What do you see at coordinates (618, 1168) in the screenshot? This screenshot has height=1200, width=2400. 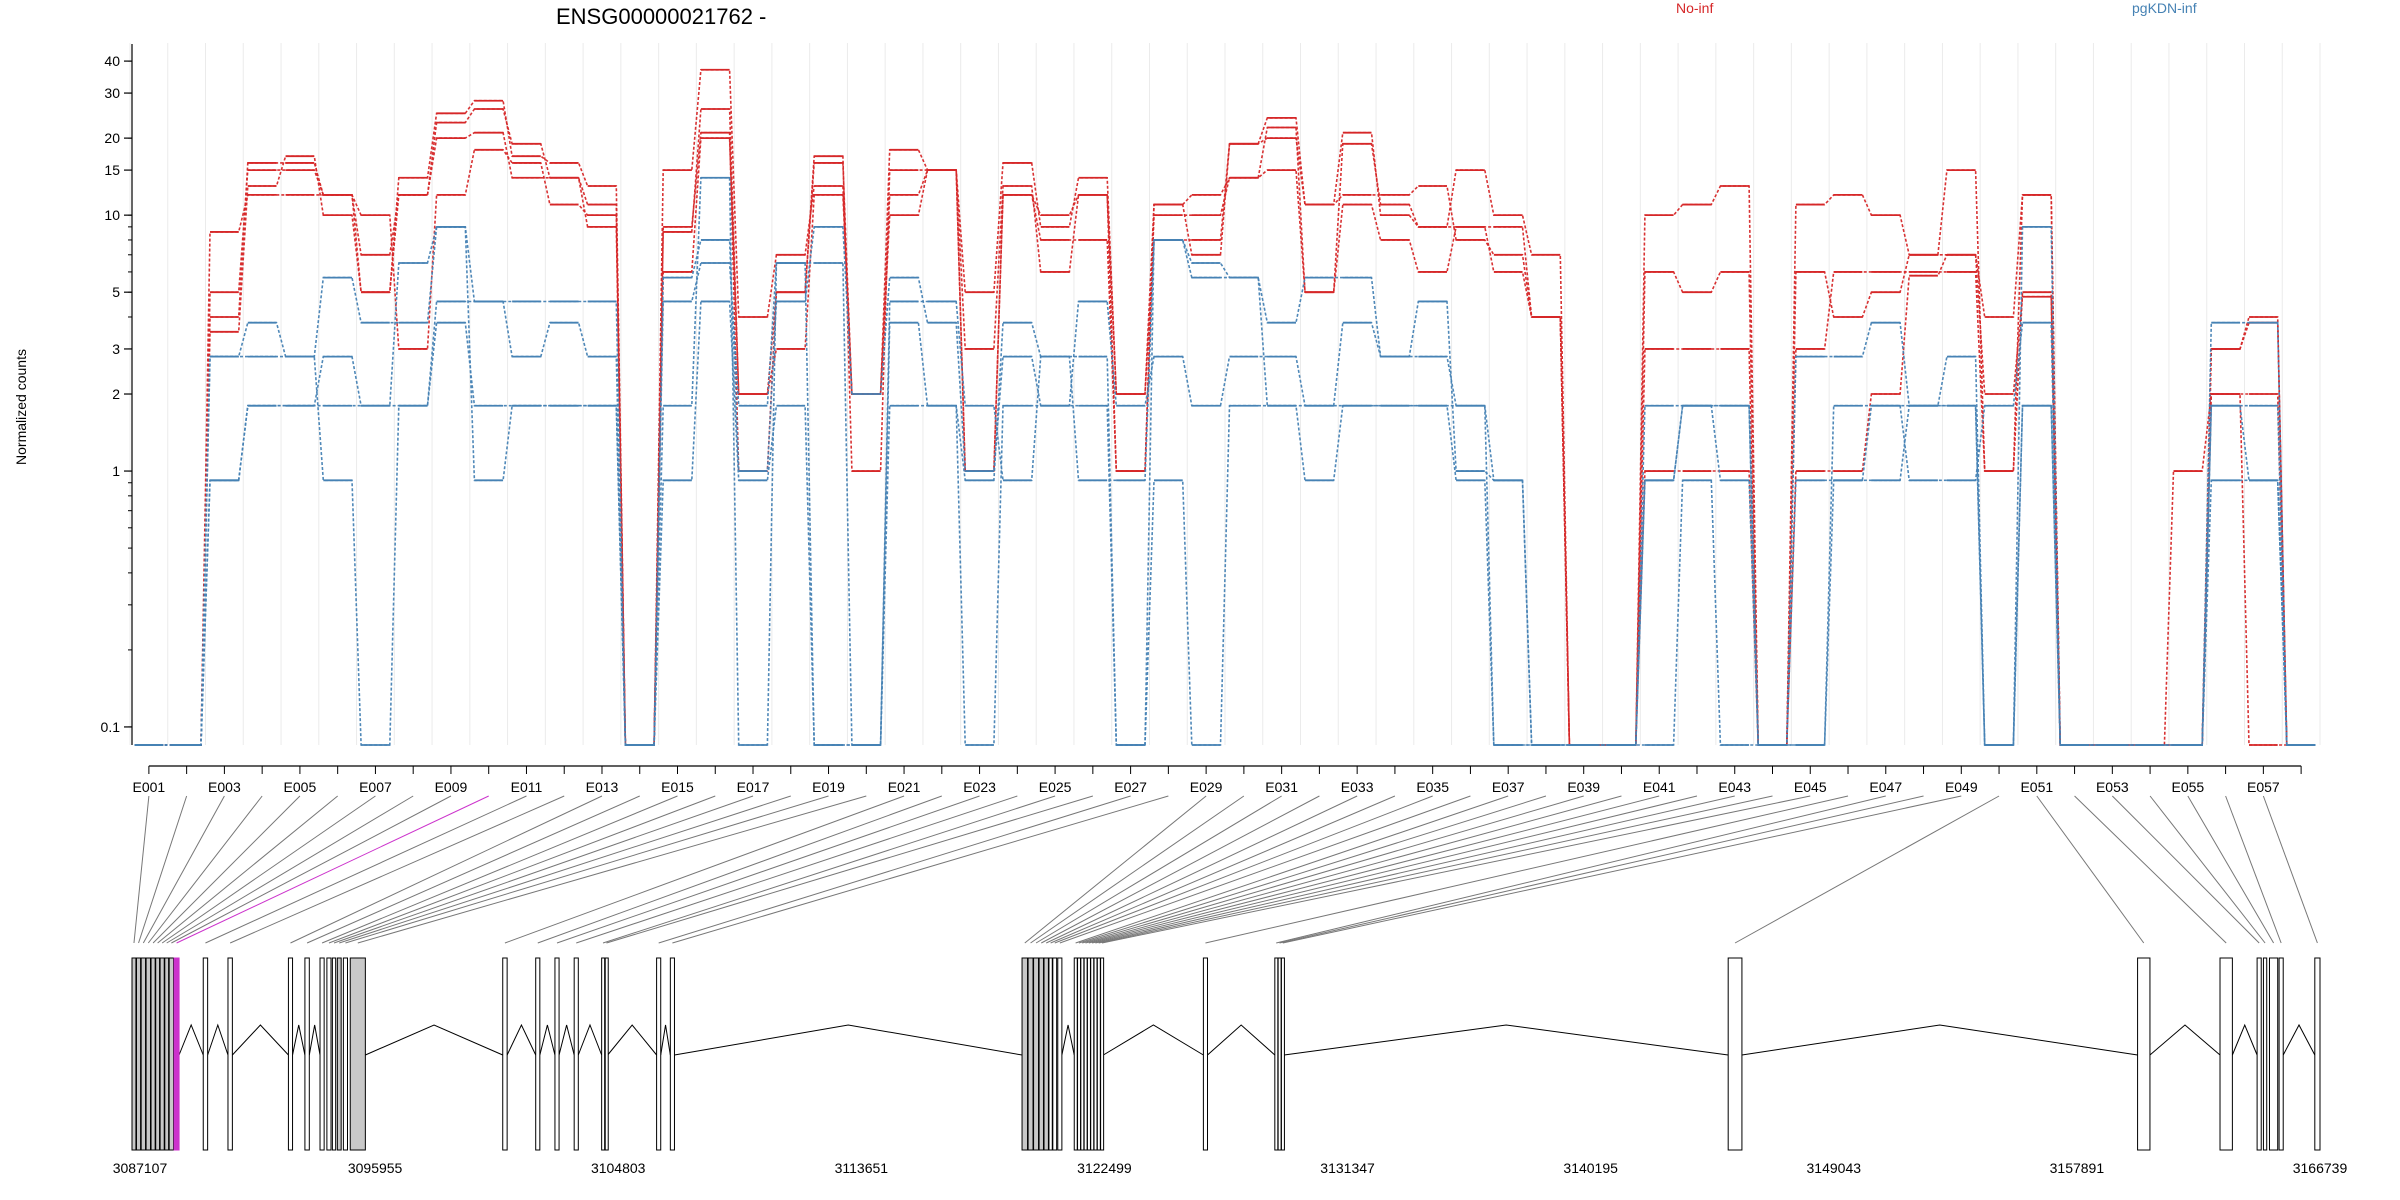 I see `coordinate-label: 3104803` at bounding box center [618, 1168].